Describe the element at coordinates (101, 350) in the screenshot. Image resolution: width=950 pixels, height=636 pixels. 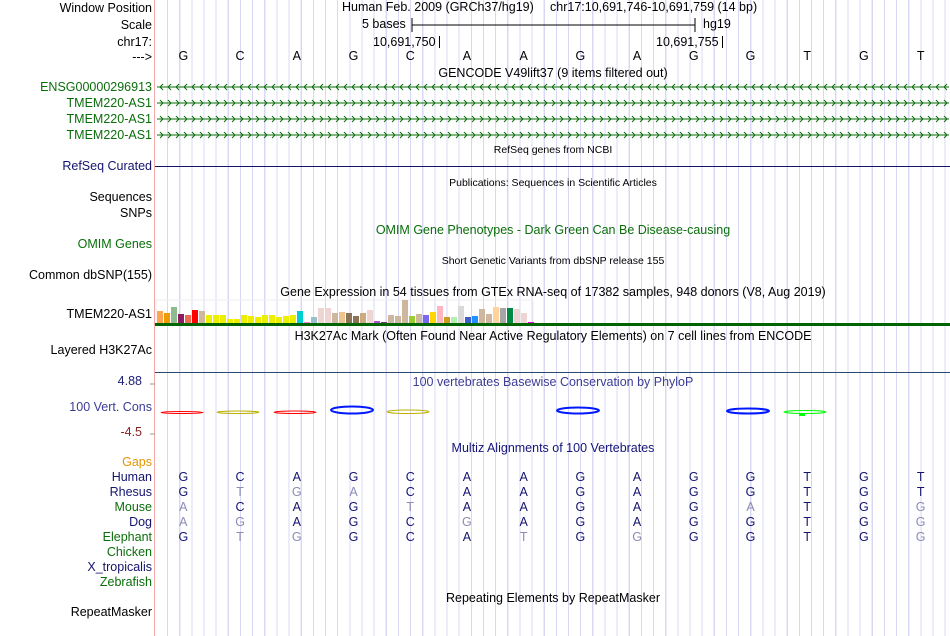
I see `h3k27ac-label: Layered H3K27Ac` at that location.